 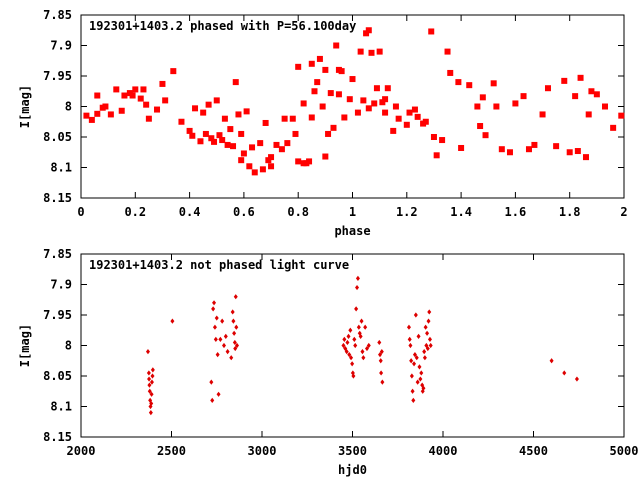 I want to click on y-axis-label: I[mag], so click(x=25, y=345).